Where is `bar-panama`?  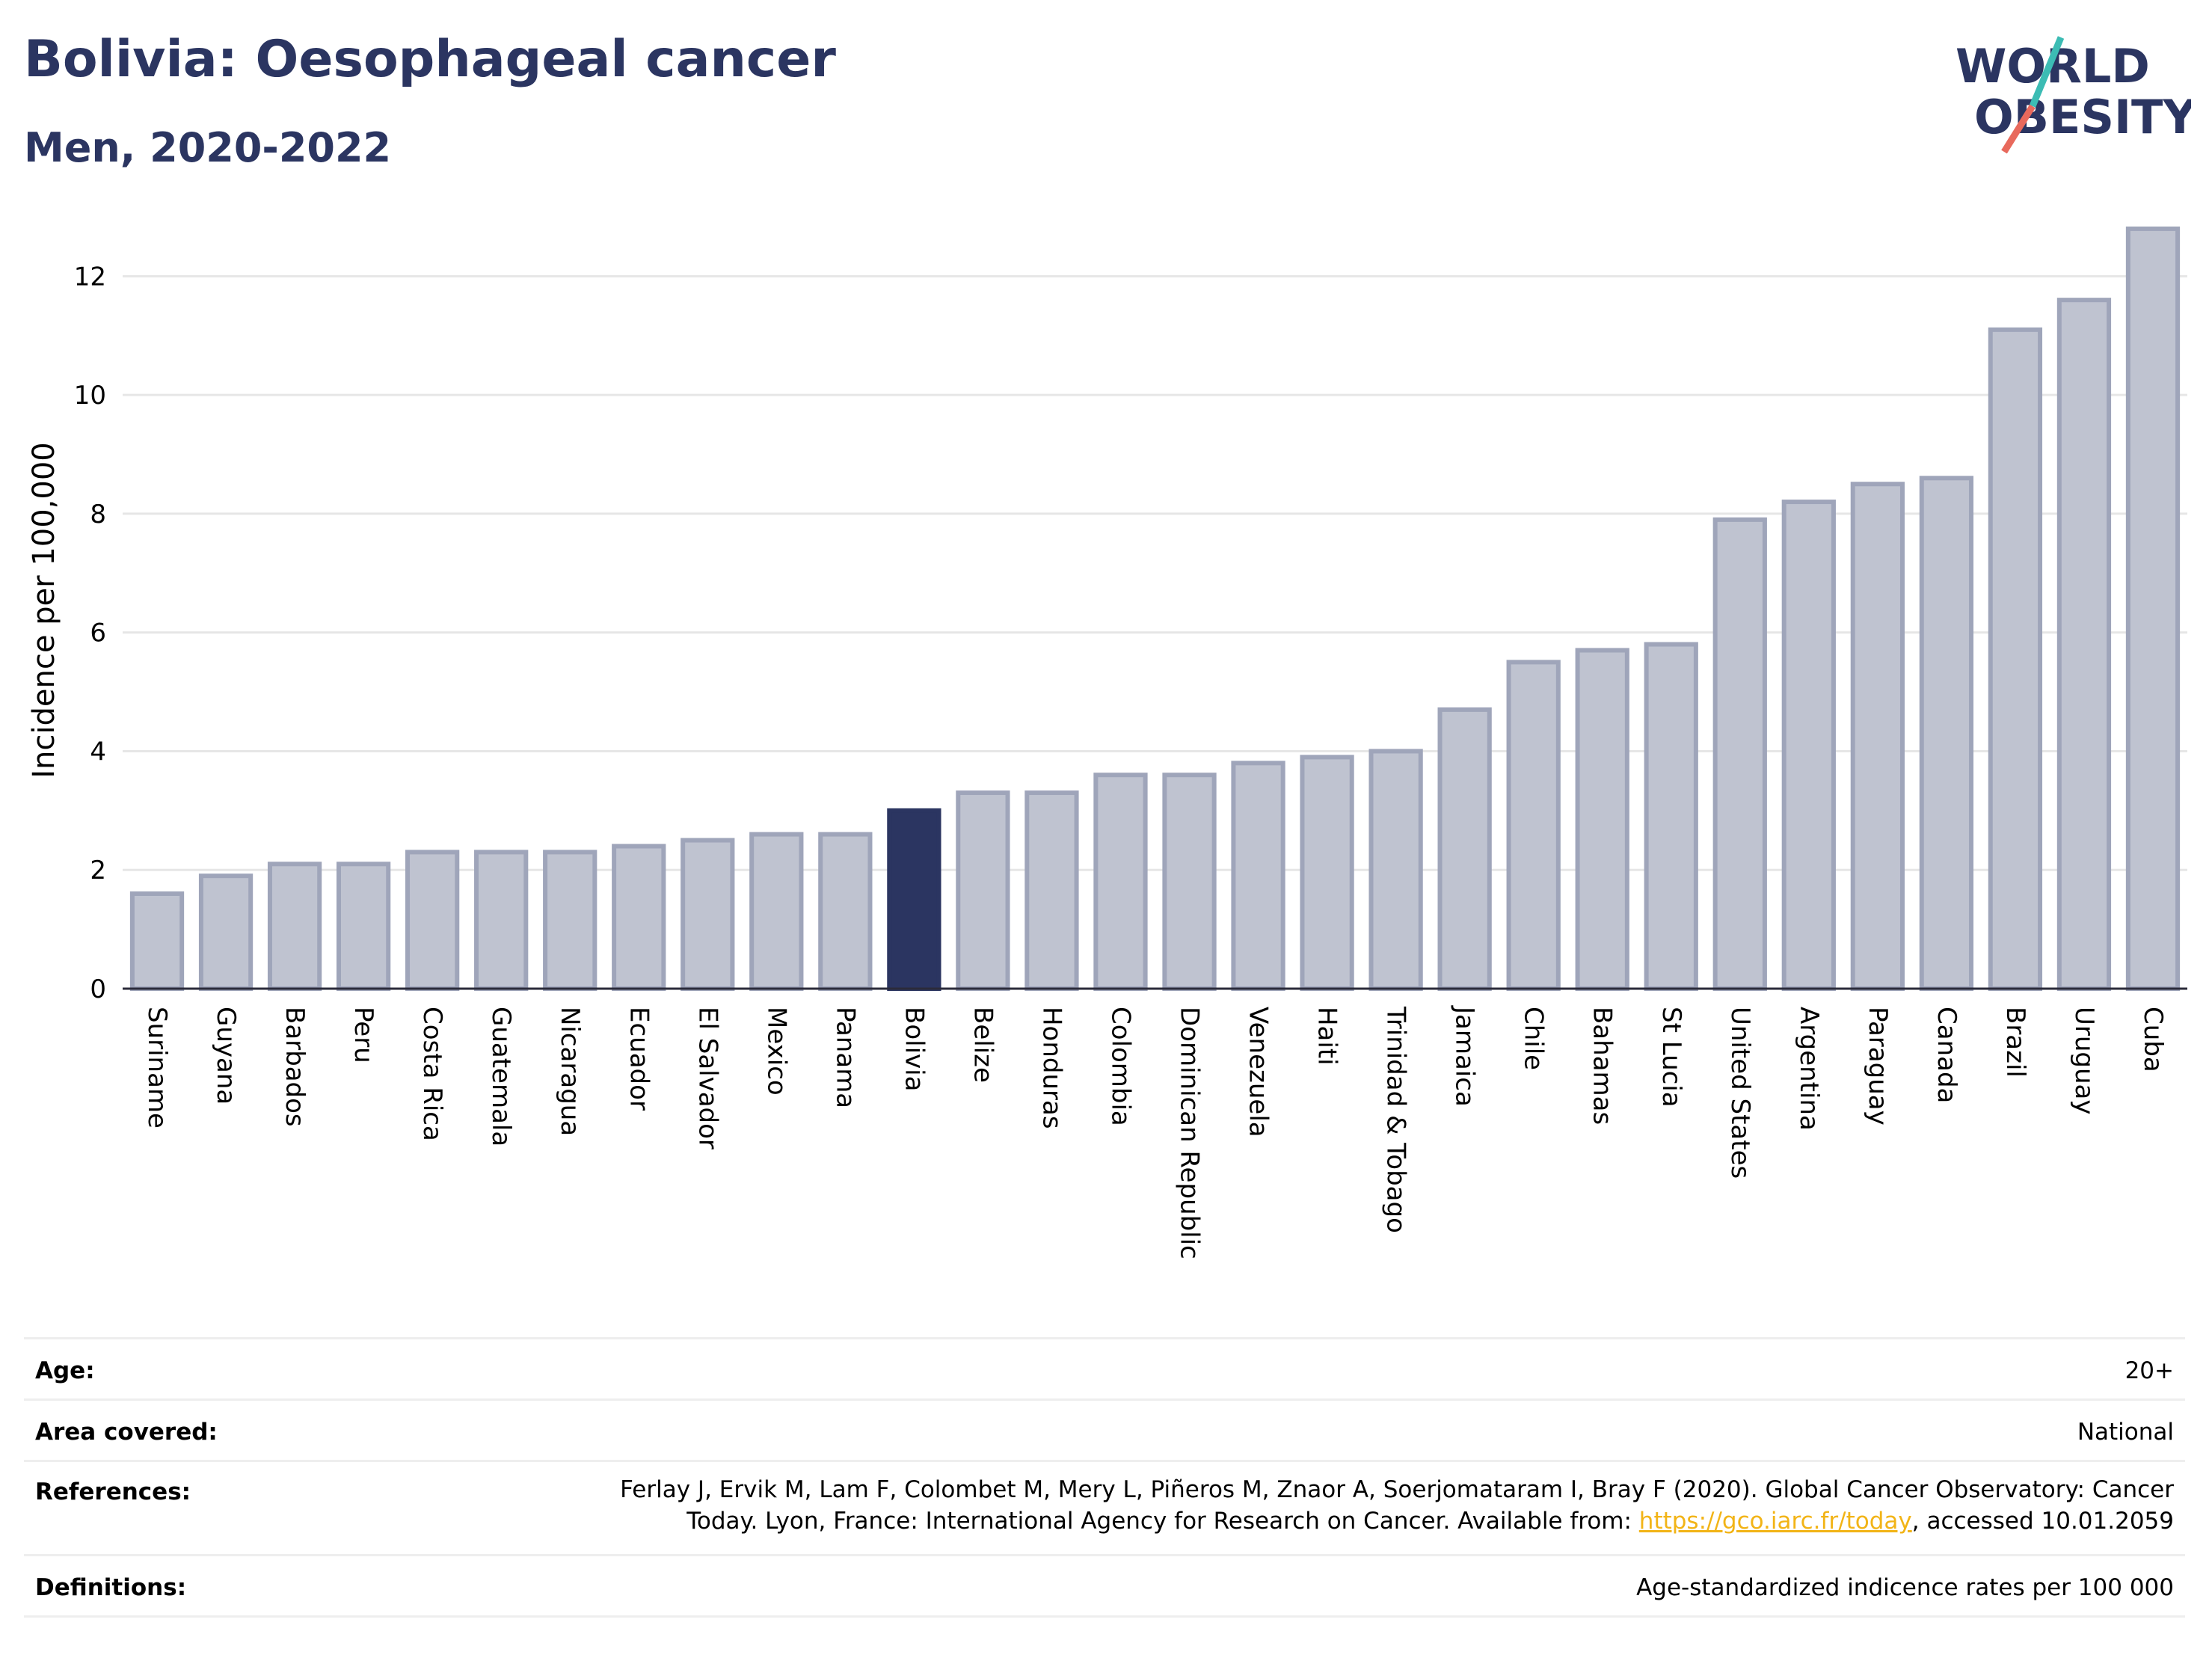
bar-panama is located at coordinates (845, 911).